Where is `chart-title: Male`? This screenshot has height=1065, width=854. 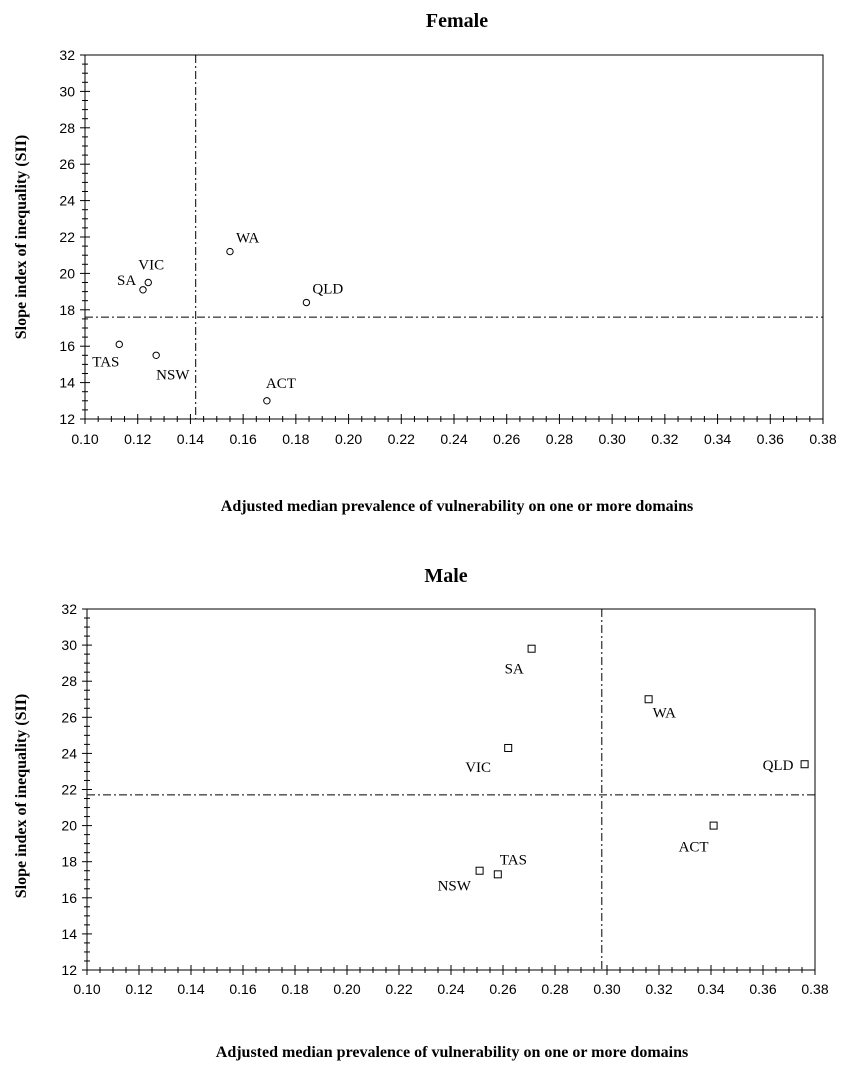 chart-title: Male is located at coordinates (445, 576).